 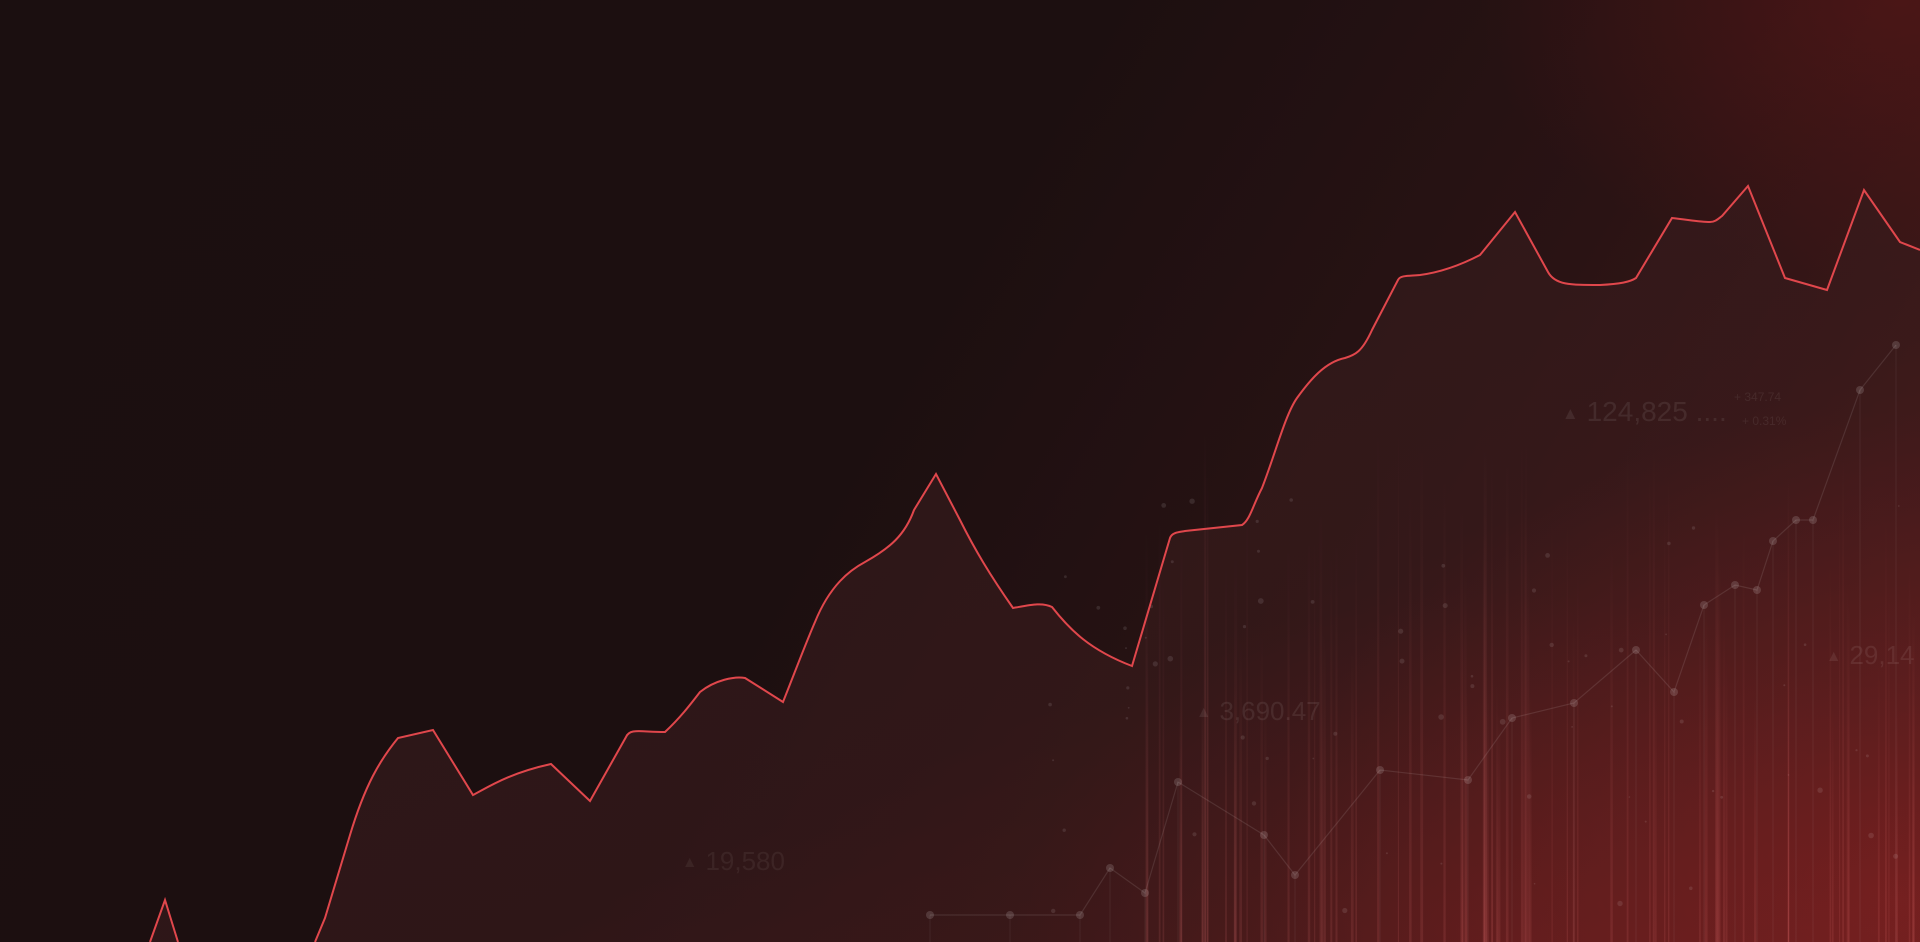 What do you see at coordinates (1758, 397) in the screenshot?
I see `overlay-change: + 347.74` at bounding box center [1758, 397].